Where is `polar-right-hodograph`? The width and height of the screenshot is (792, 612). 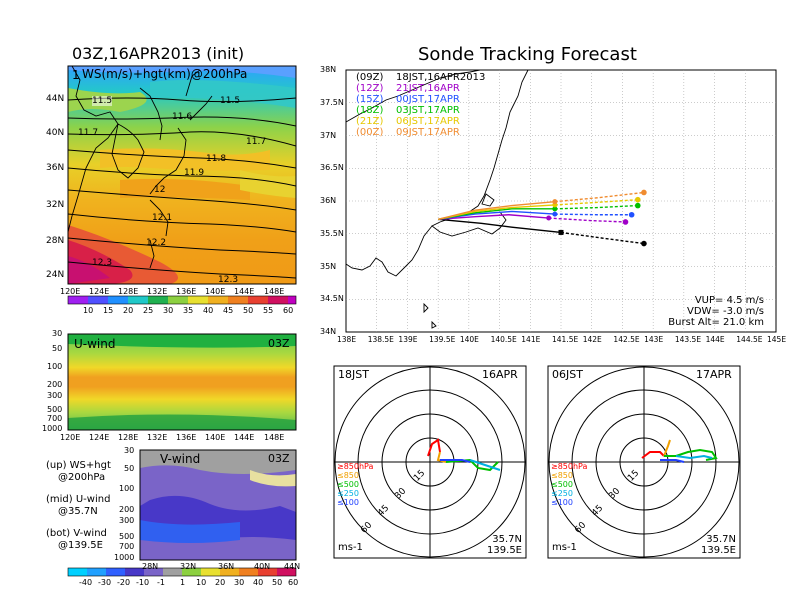 polar-right-hodograph is located at coordinates (679, 451).